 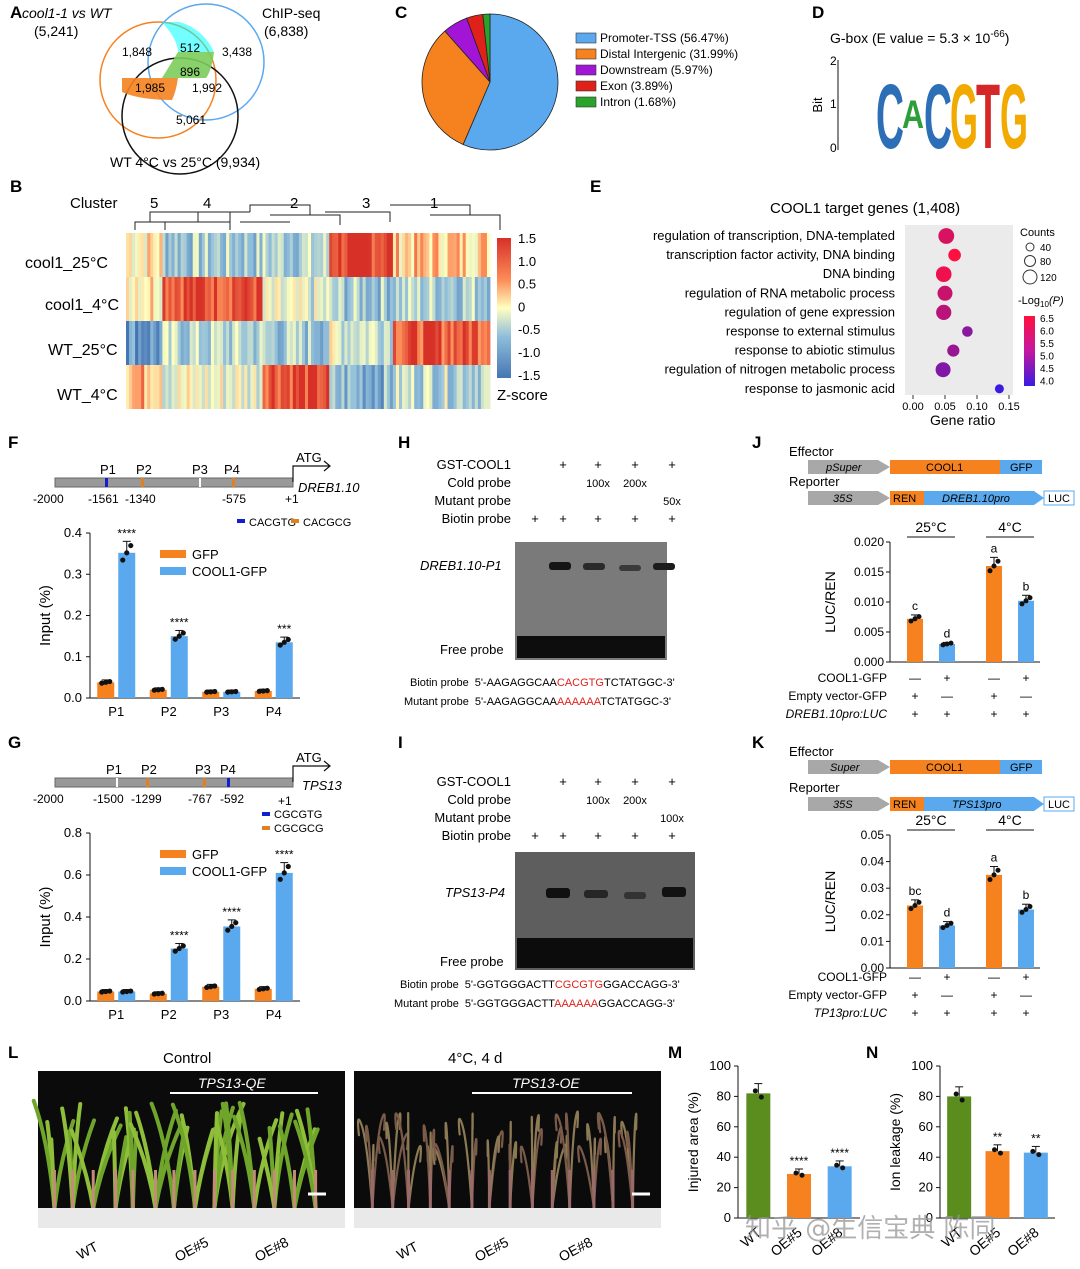 What do you see at coordinates (114, 769) in the screenshot?
I see `label-g-p1: P1` at bounding box center [114, 769].